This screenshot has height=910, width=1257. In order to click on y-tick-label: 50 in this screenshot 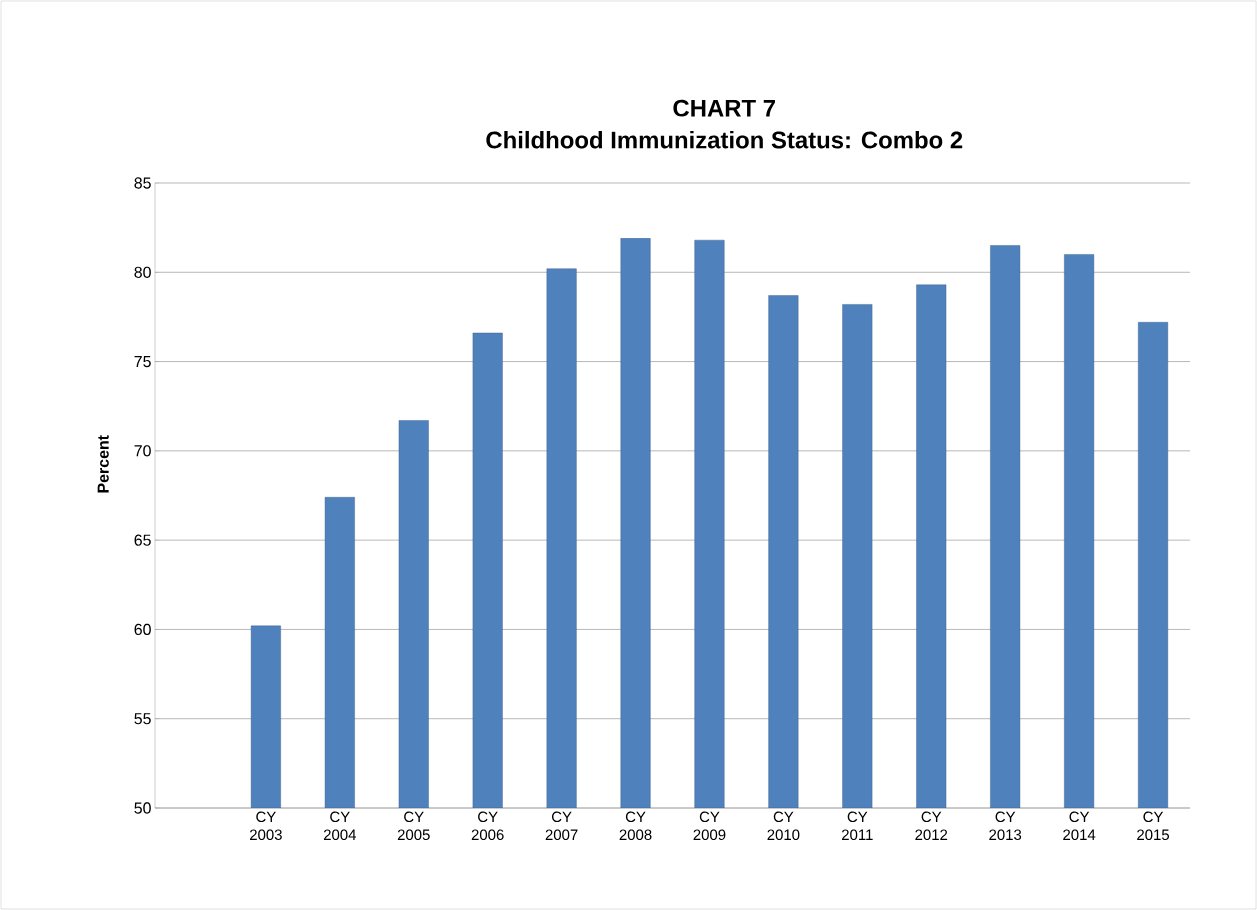, I will do `click(142, 808)`.